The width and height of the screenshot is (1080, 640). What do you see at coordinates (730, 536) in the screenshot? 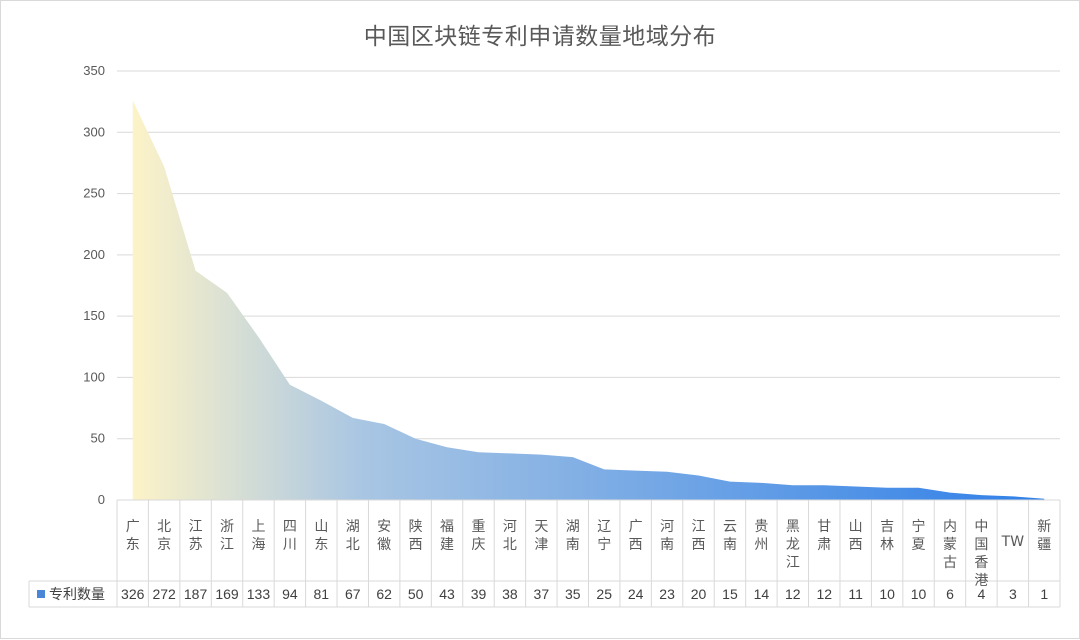
I see `category-label: 云南` at bounding box center [730, 536].